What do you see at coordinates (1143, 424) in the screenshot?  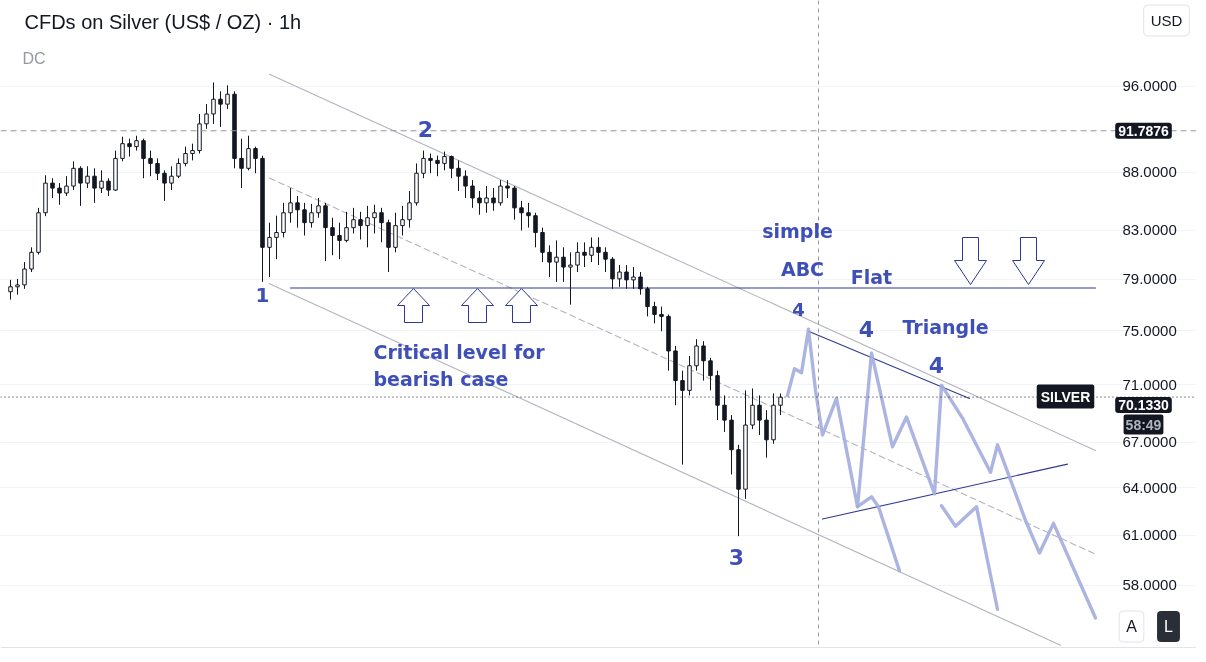 I see `text: 58:49` at bounding box center [1143, 424].